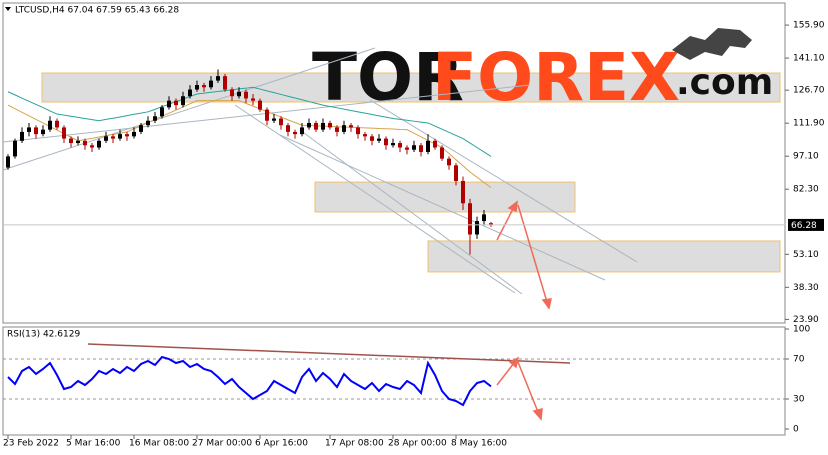 This screenshot has height=455, width=828. Describe the element at coordinates (796, 430) in the screenshot. I see `rsi-y-tick-label: 0` at that location.